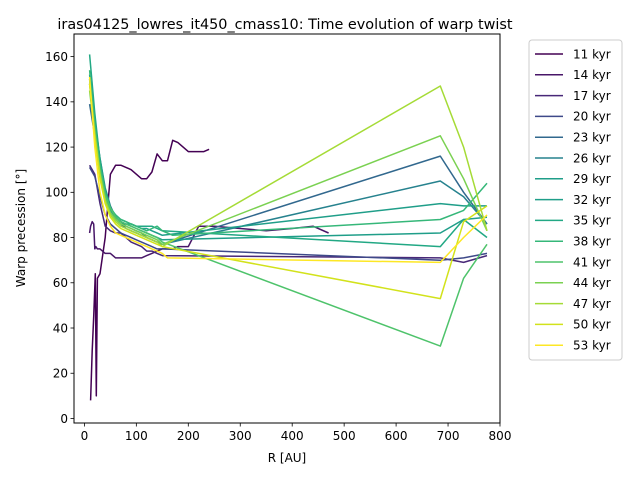 This screenshot has height=480, width=640. What do you see at coordinates (287, 458) in the screenshot?
I see `x-axis-label: R [AU]` at bounding box center [287, 458].